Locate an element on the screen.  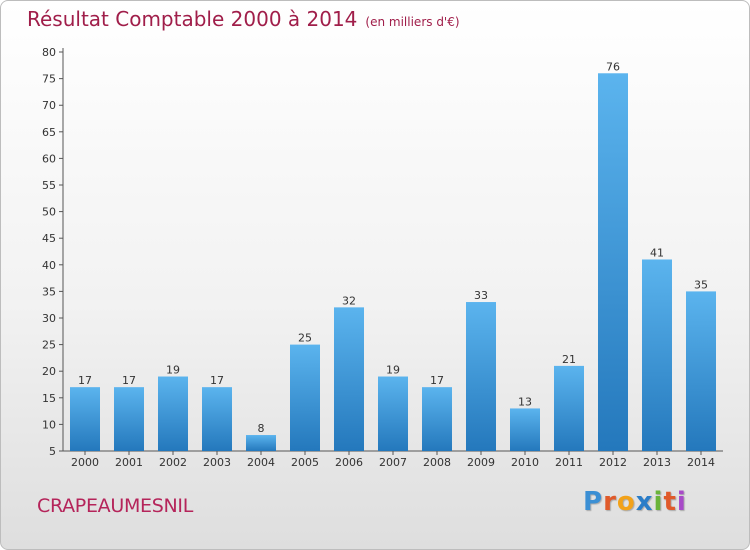
logo-letter: o is located at coordinates (626, 502).